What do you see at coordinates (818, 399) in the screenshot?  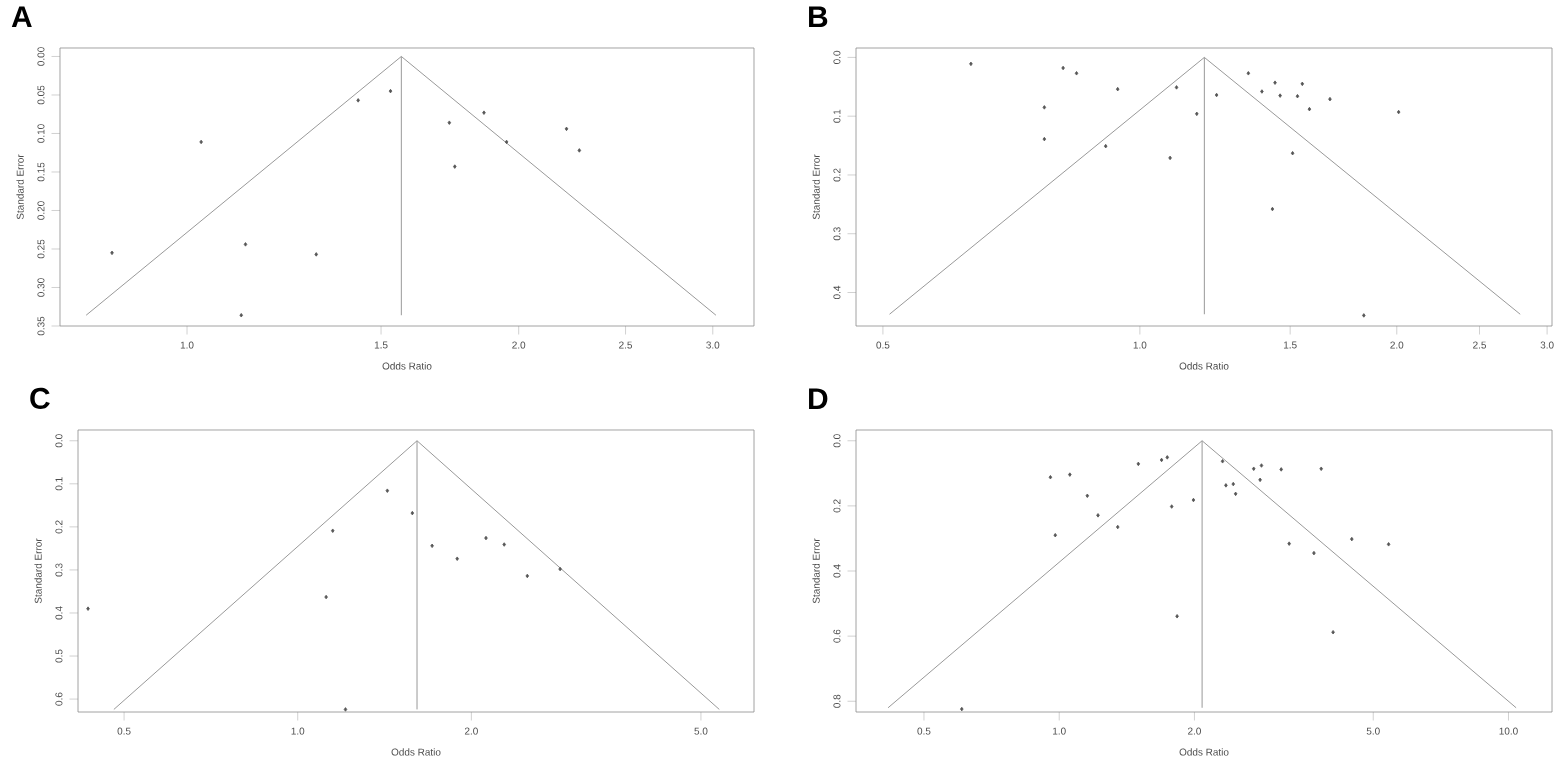 I see `chart-title: D` at bounding box center [818, 399].